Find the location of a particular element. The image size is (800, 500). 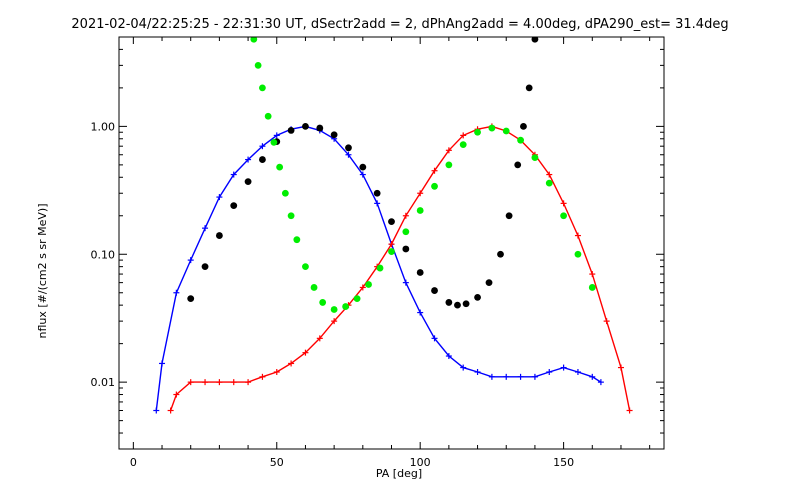

x-tick-label: 50 is located at coordinates (277, 462).